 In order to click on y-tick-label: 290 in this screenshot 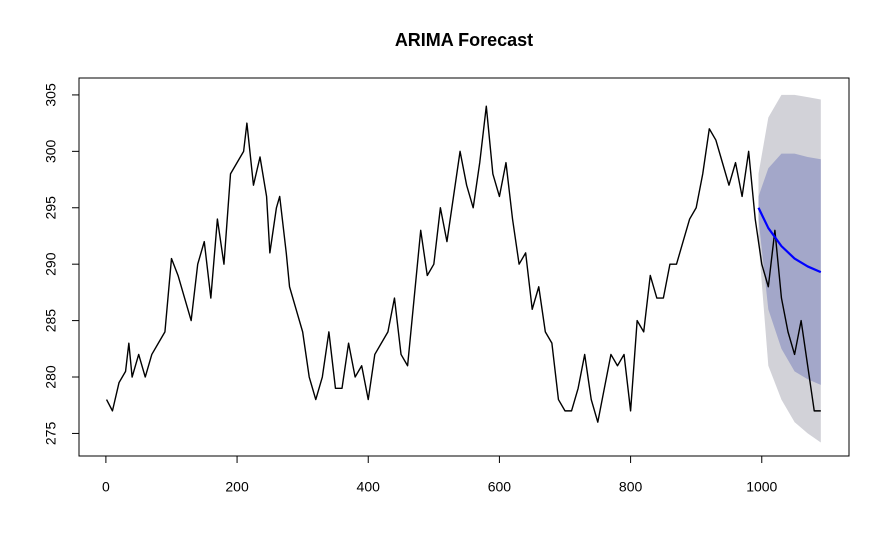, I will do `click(51, 264)`.